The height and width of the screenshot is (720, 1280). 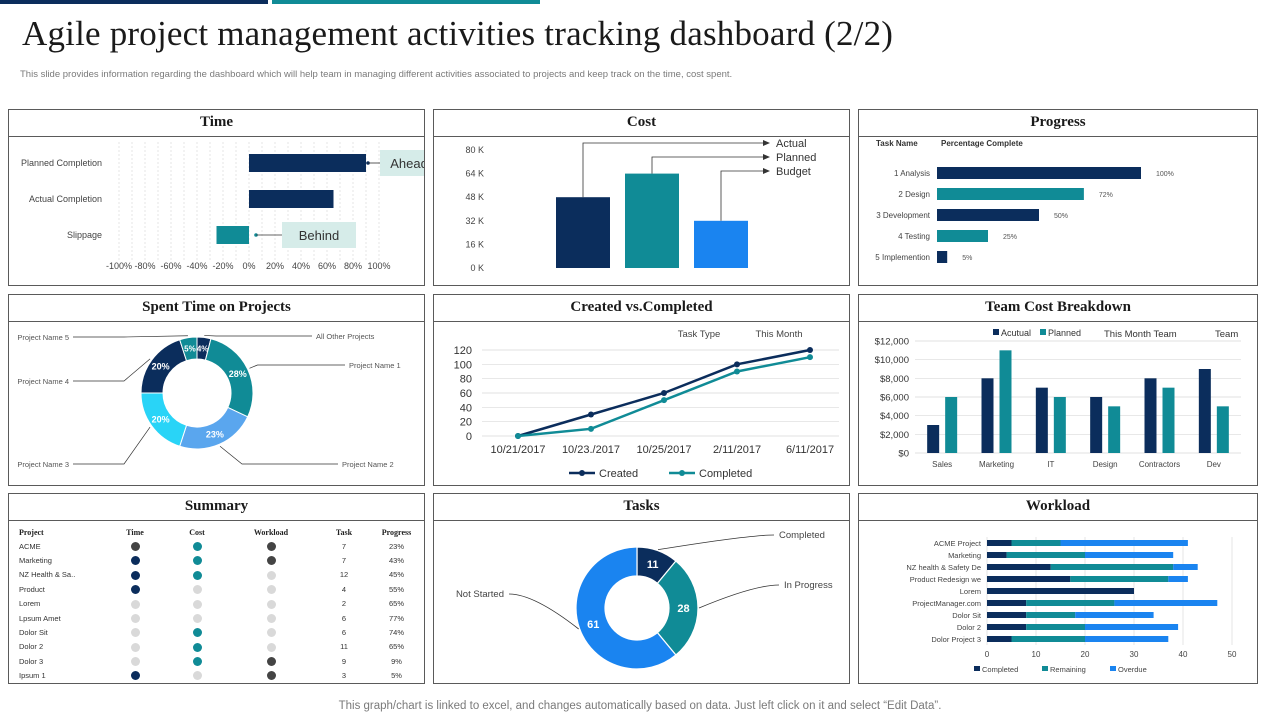 What do you see at coordinates (396, 561) in the screenshot?
I see `summary-progress-value: 43%` at bounding box center [396, 561].